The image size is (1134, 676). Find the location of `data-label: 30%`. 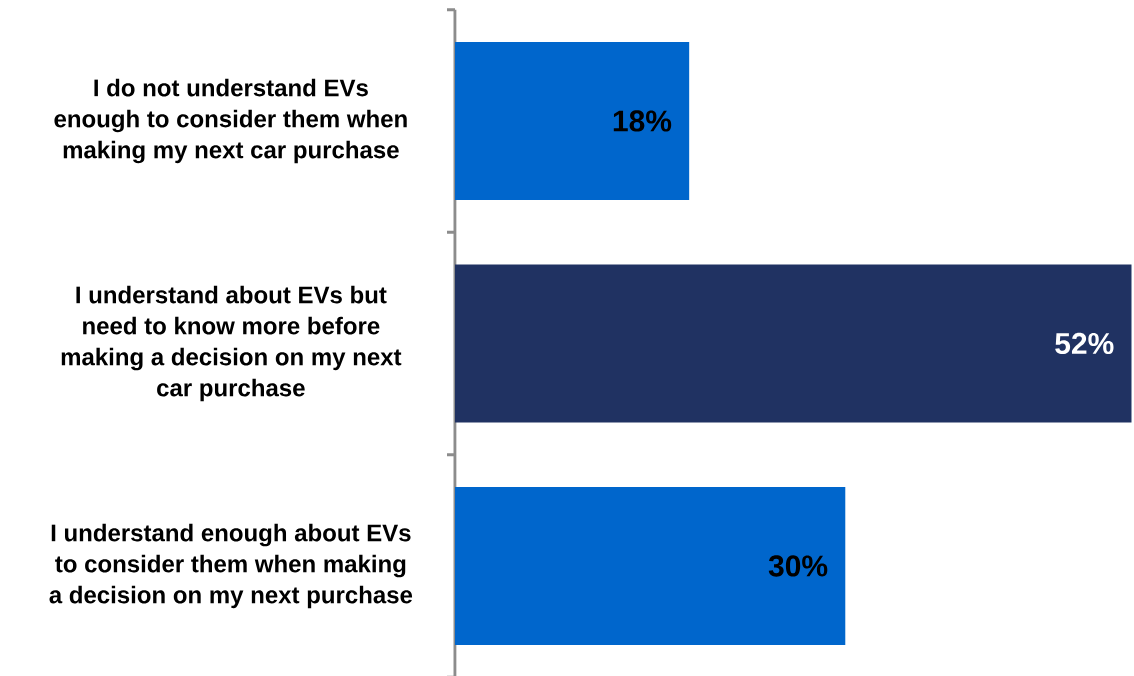

data-label: 30% is located at coordinates (798, 566).